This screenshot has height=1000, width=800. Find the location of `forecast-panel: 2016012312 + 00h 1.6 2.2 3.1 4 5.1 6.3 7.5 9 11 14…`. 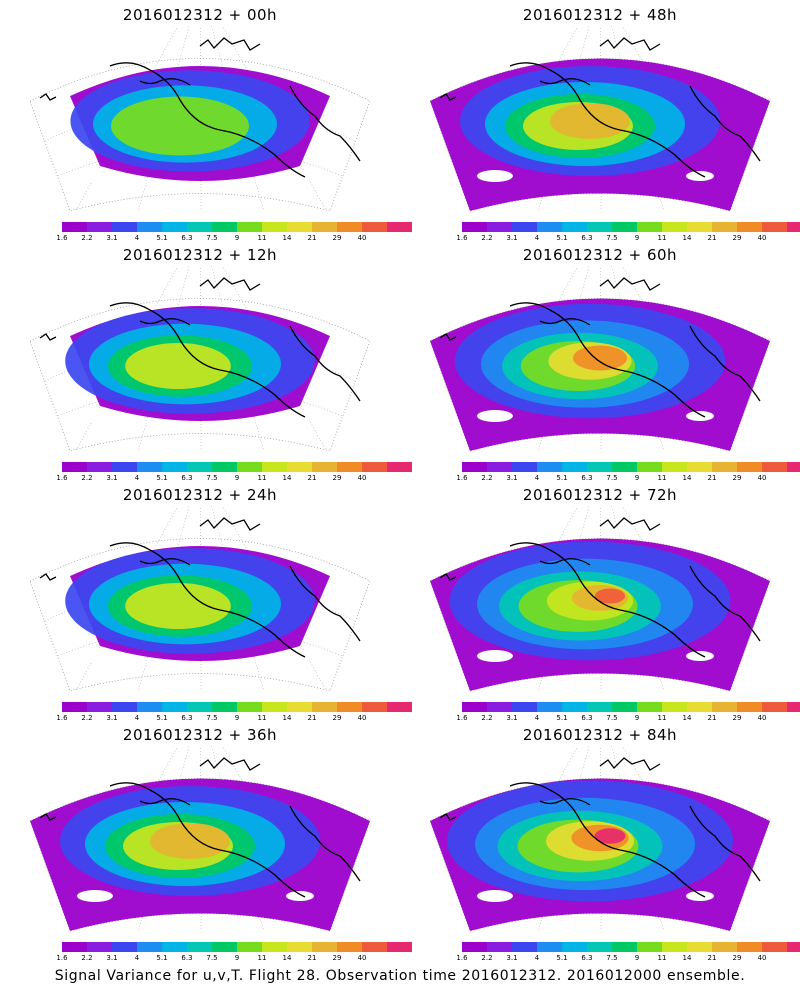

forecast-panel: 2016012312 + 00h 1.6 2.2 3.1 4 5.1 6.3 7.5 9 11 14… is located at coordinates (206, 121).